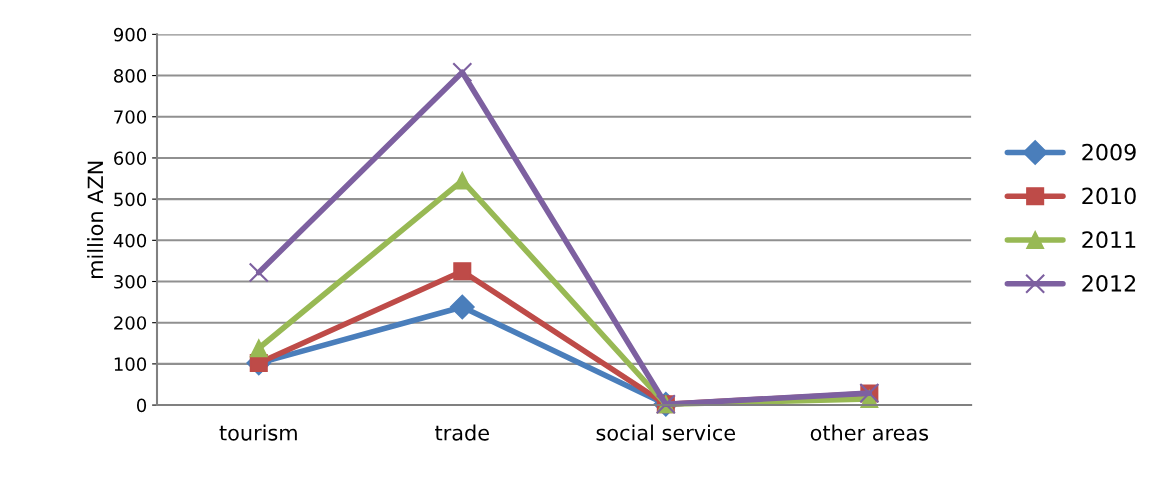  I want to click on legend-label: 2012, so click(1109, 283).